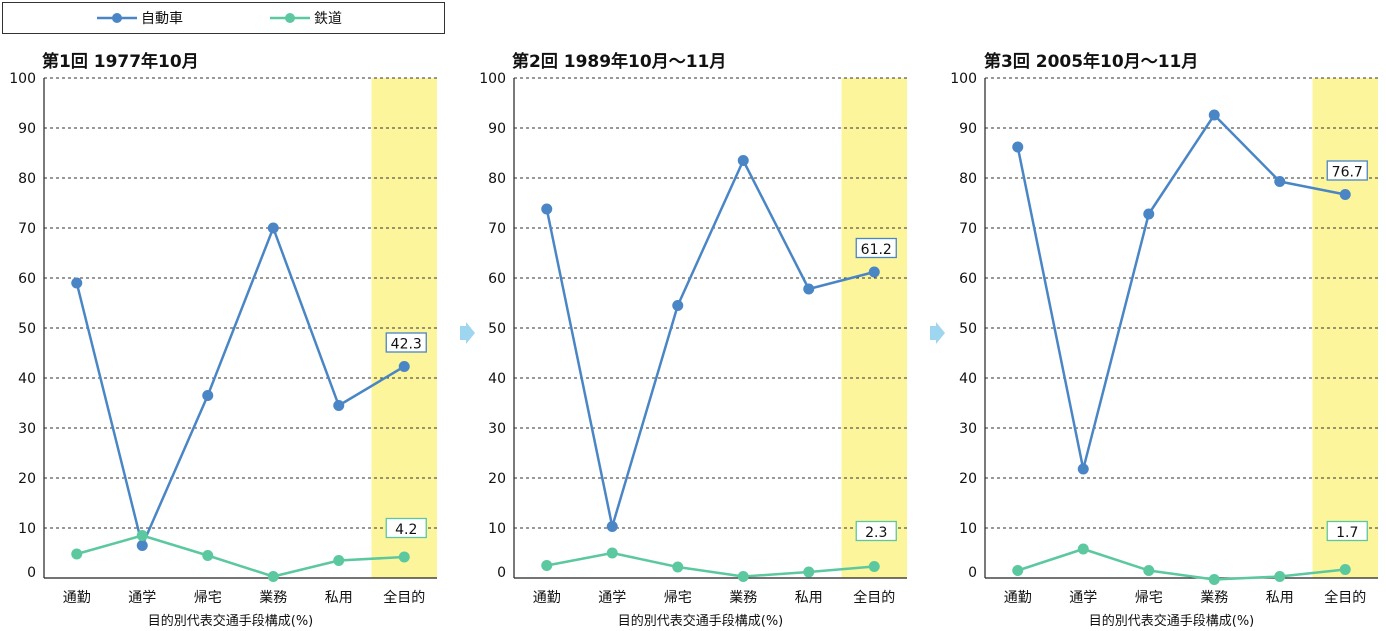 This screenshot has height=631, width=1386. Describe the element at coordinates (619, 61) in the screenshot. I see `chart-title: 第2回 1989年10月～11月` at that location.